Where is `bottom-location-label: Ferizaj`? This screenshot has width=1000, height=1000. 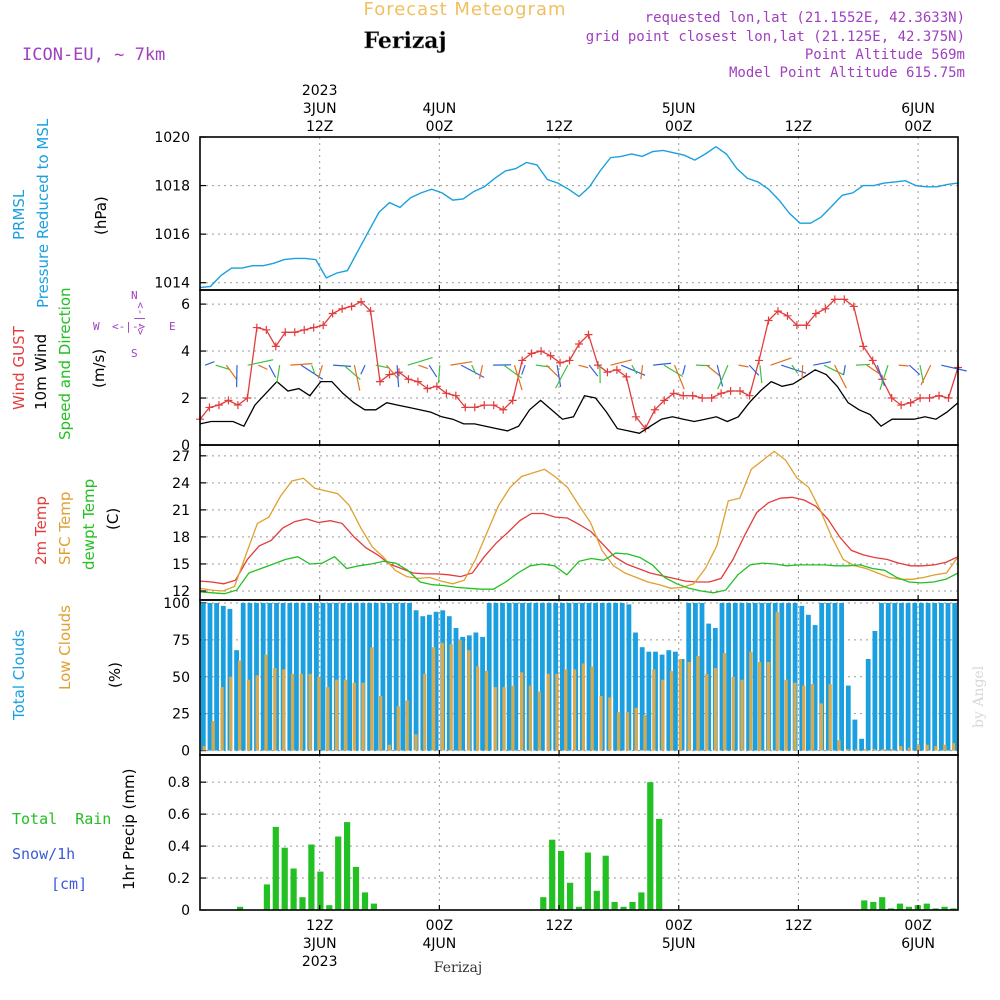
bottom-location-label: Ferizaj is located at coordinates (458, 968).